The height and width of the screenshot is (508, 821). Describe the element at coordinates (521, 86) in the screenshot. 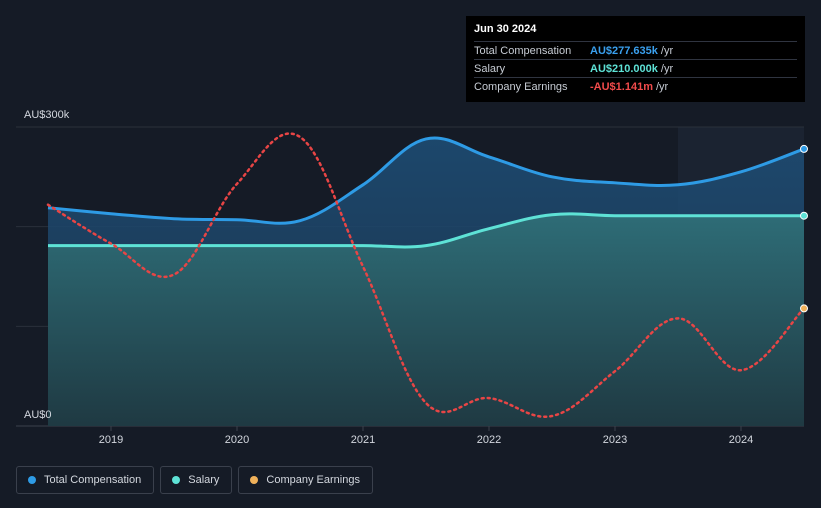

I see `tooltip-label: Company Earnings` at that location.